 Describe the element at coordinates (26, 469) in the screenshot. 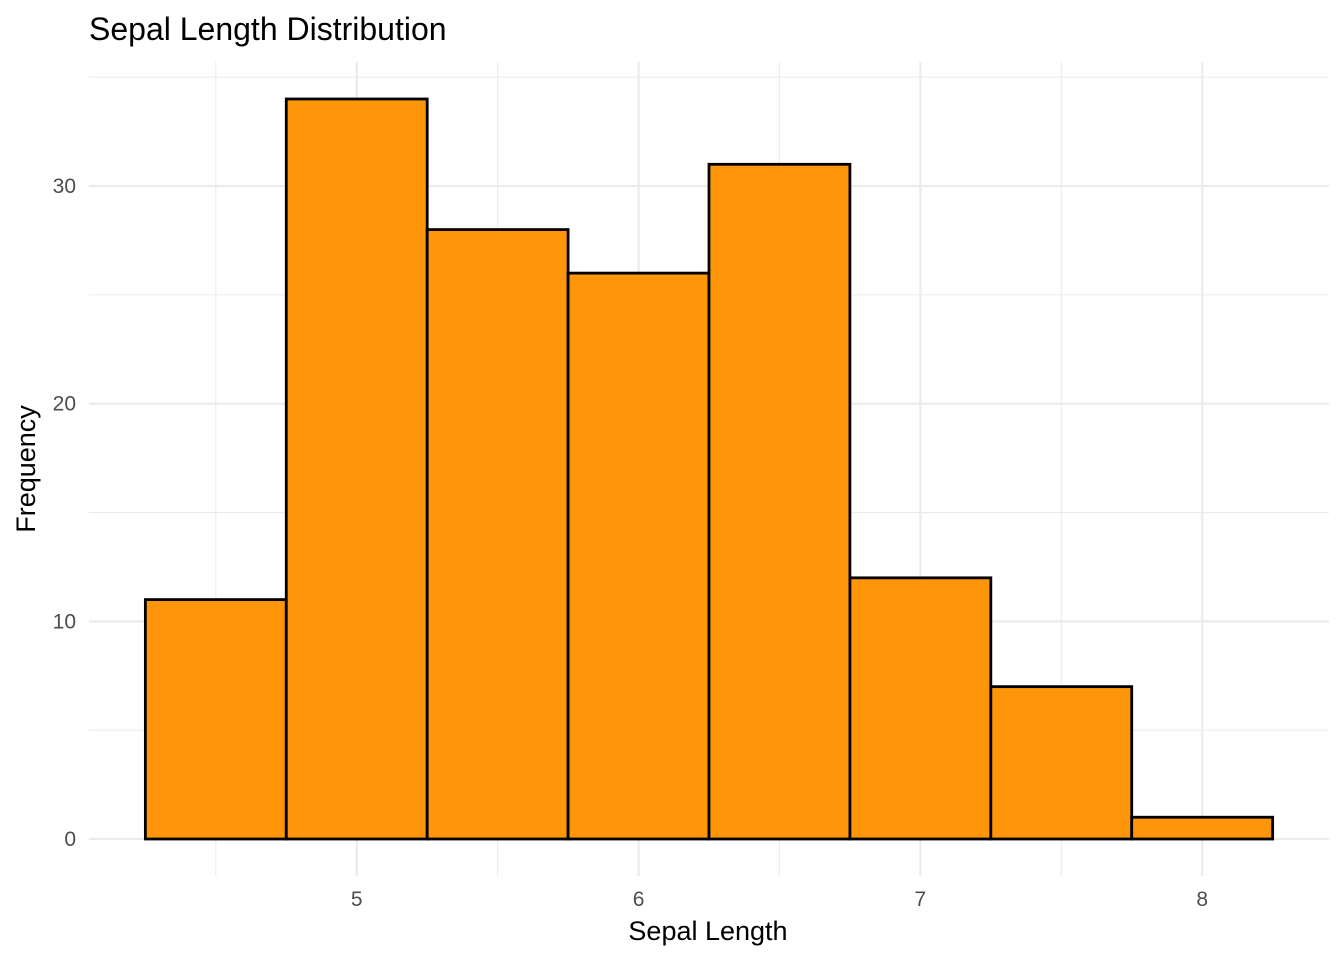

I see `y-axis-title: Frequency` at that location.